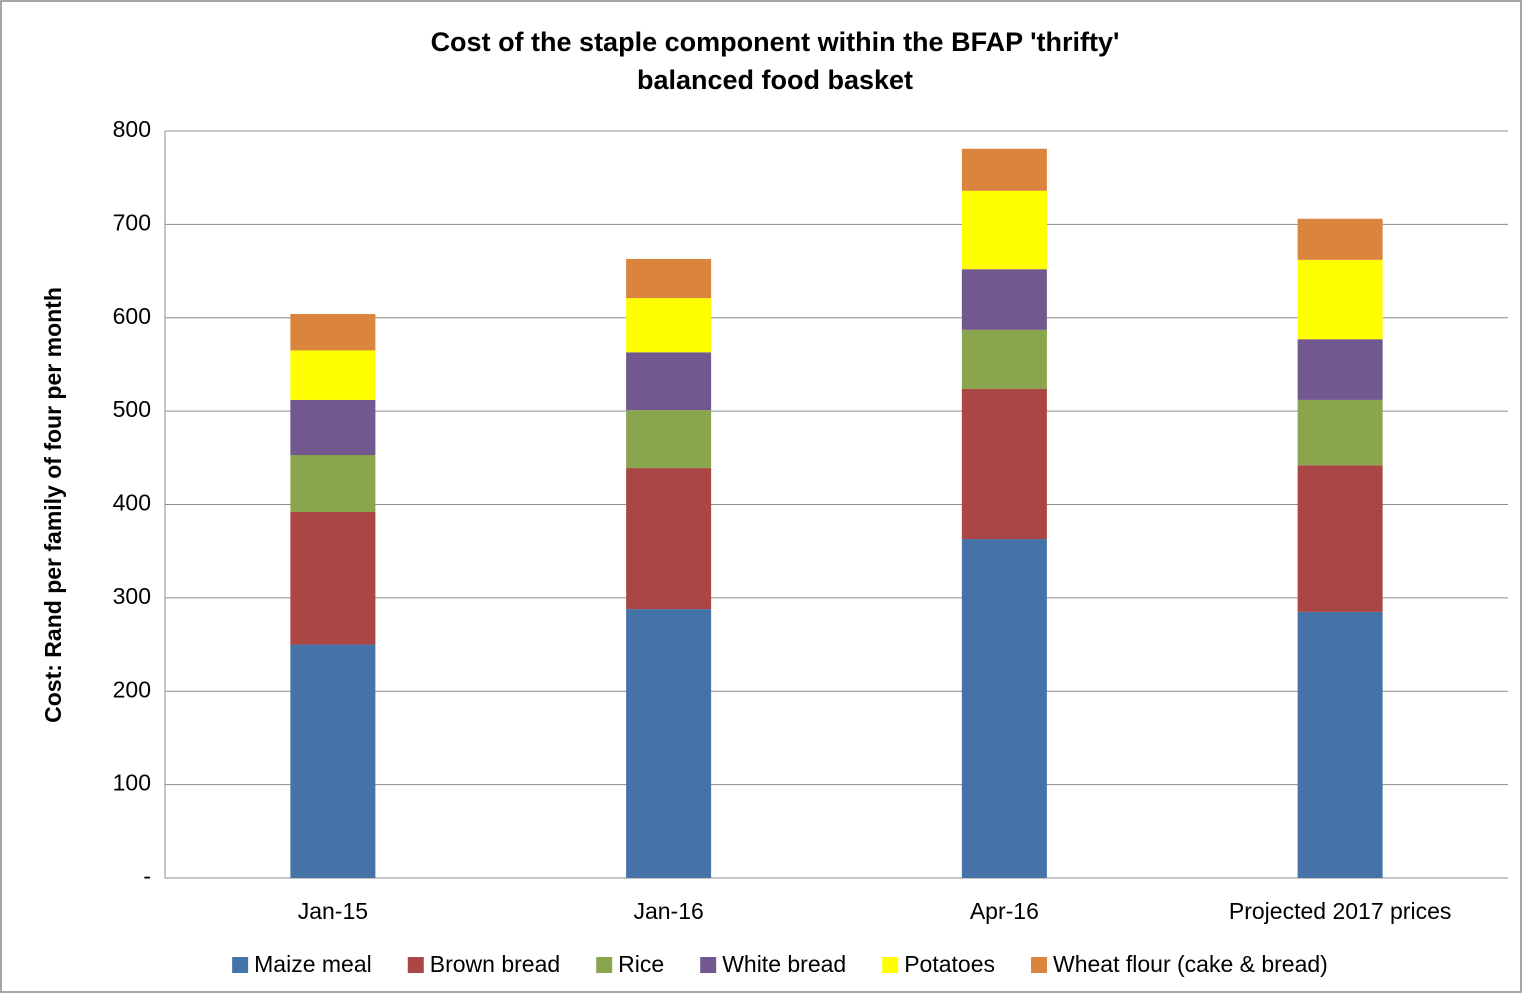 Image resolution: width=1522 pixels, height=993 pixels. I want to click on chart-title: balanced food basket, so click(775, 80).